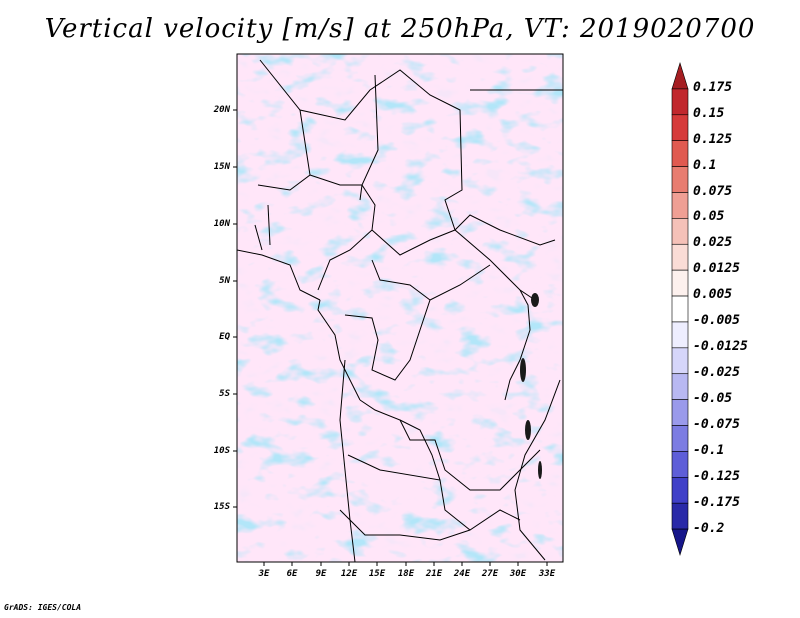 The image size is (800, 618). What do you see at coordinates (221, 110) in the screenshot?
I see `lat-label-20n: 20N` at bounding box center [221, 110].